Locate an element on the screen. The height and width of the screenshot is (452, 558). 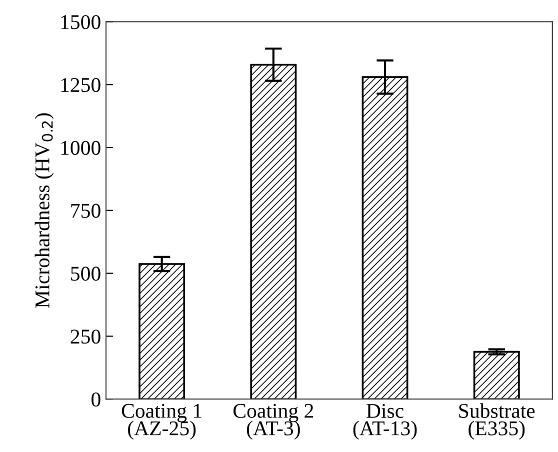
y-tick-label: 250 is located at coordinates (85, 337).